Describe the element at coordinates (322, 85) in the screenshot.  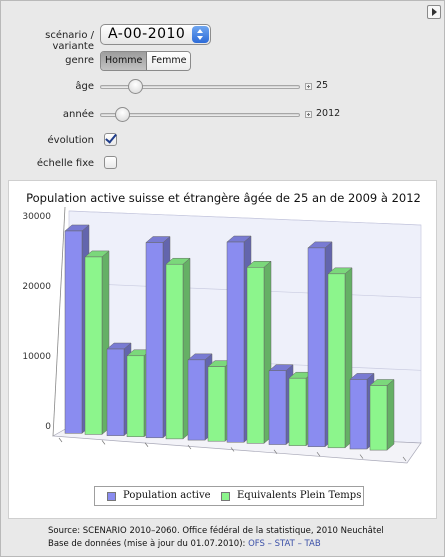
I see `age-value: 25` at that location.